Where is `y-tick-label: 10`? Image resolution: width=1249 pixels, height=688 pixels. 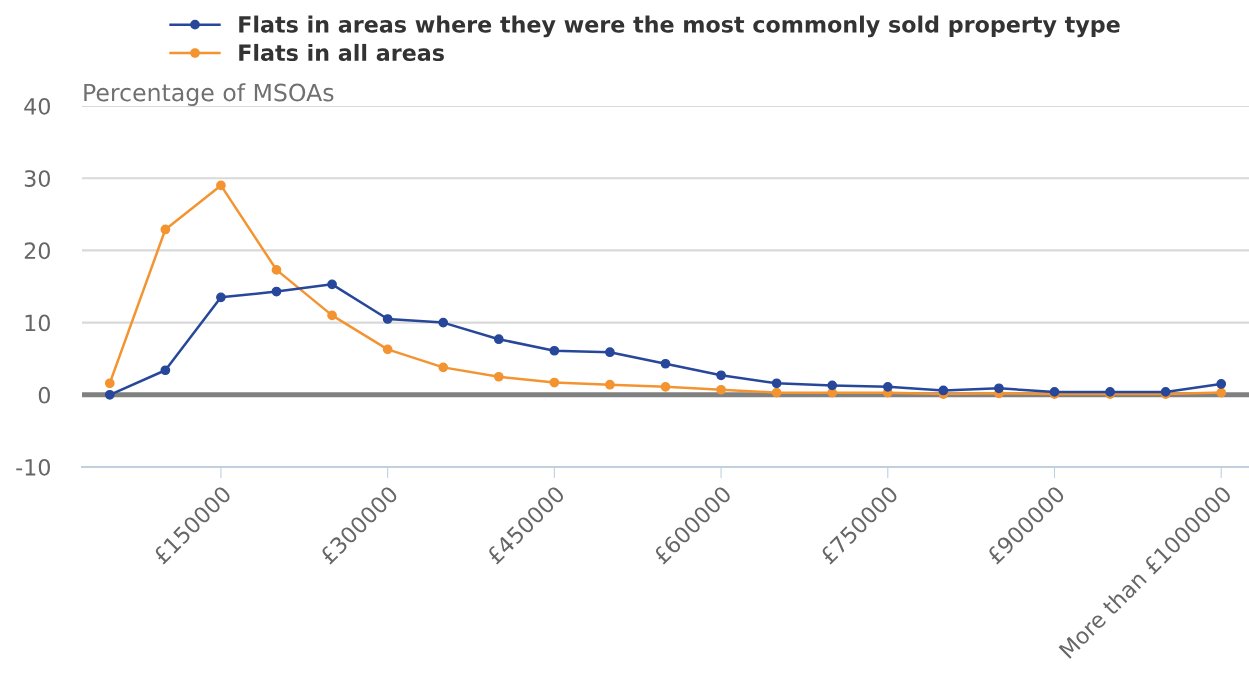
y-tick-label: 10 is located at coordinates (37, 323).